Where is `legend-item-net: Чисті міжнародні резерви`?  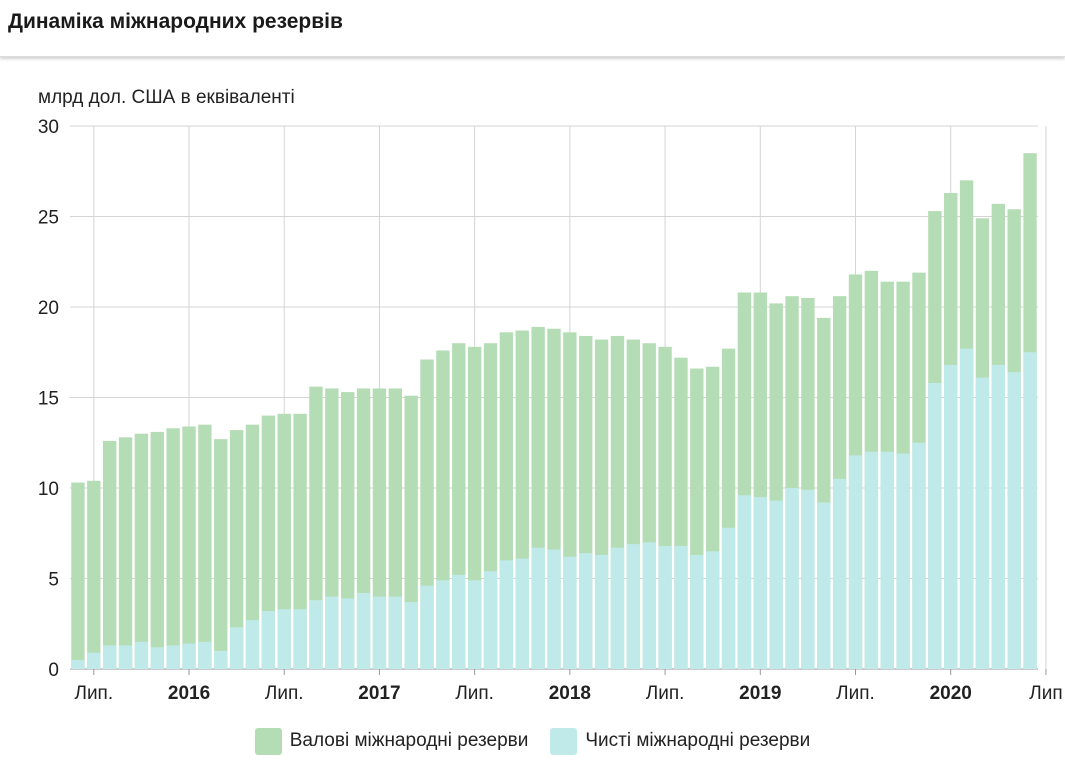 legend-item-net: Чисті міжнародні резерви is located at coordinates (680, 741).